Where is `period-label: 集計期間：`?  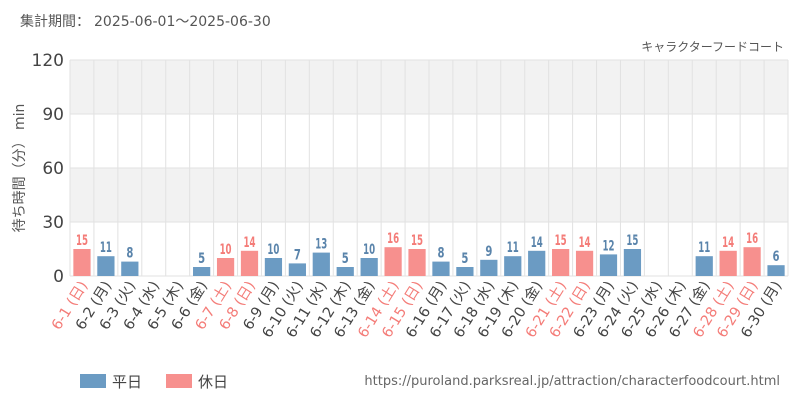 period-label: 集計期間： is located at coordinates (55, 22).